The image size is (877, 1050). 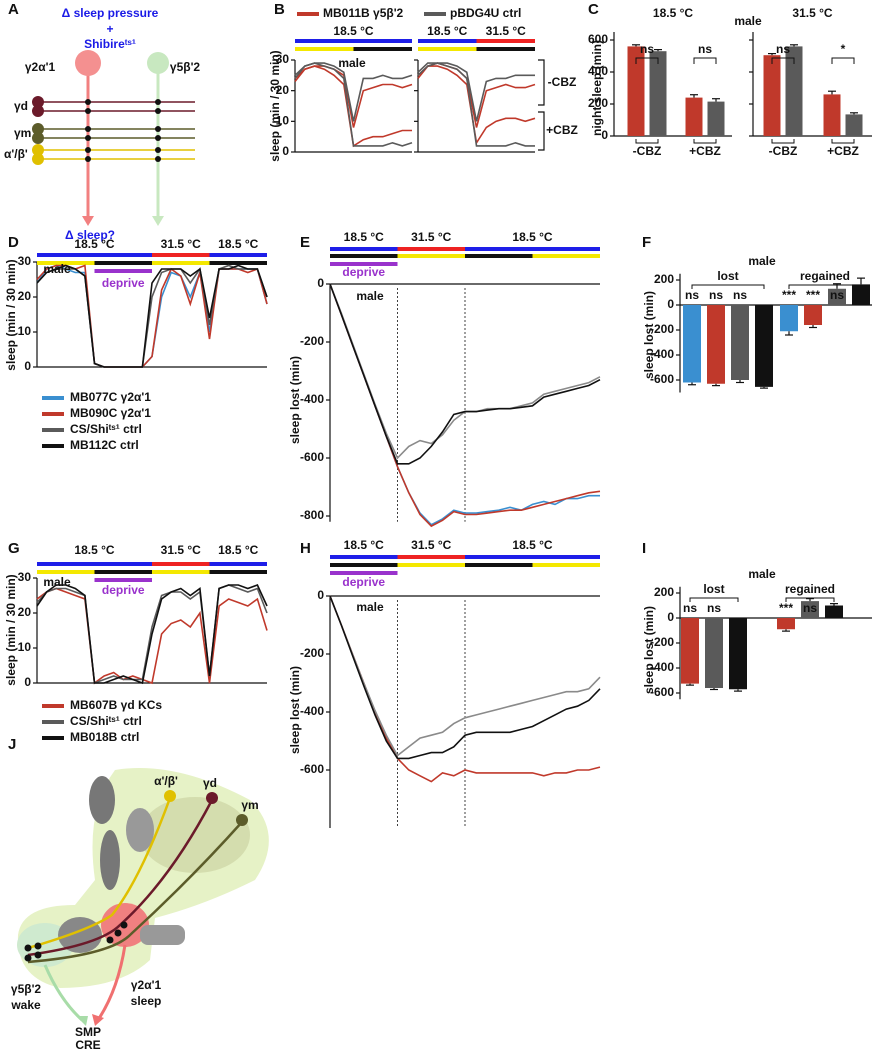 I want to click on panel-letter: F, so click(x=646, y=242).